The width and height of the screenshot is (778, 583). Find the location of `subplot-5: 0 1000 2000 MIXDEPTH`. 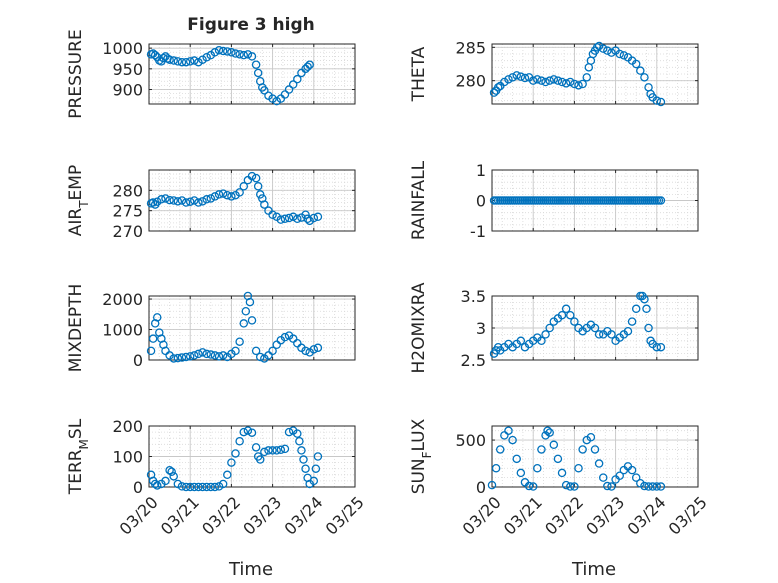

subplot-5: 0 1000 2000 MIXDEPTH is located at coordinates (211, 328).